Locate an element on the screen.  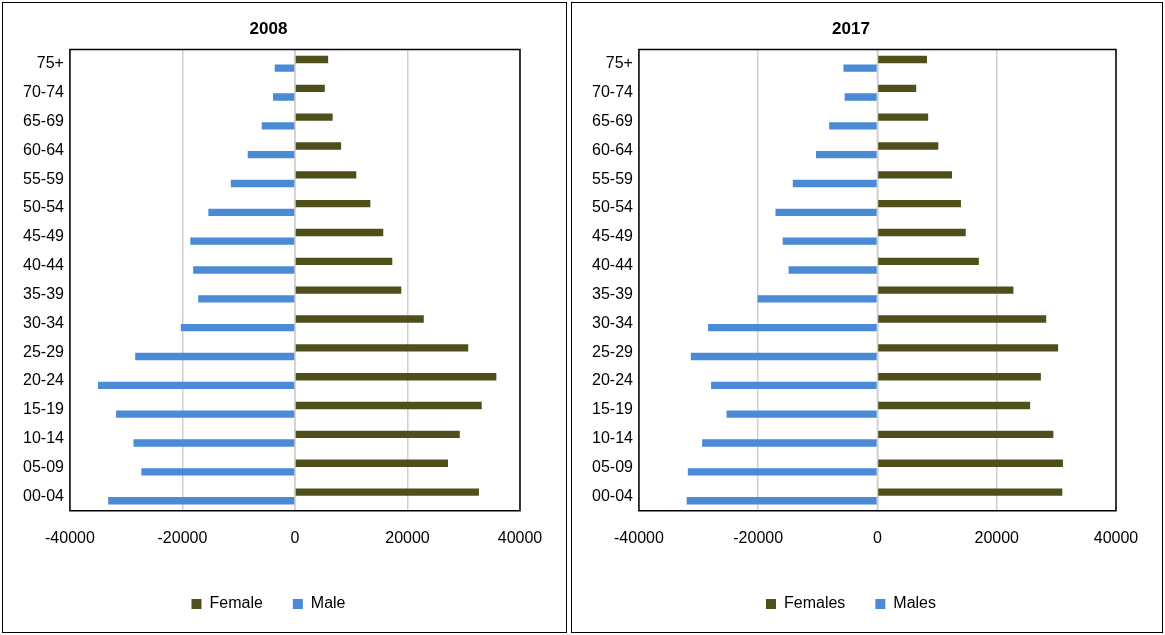
legend-label: Males is located at coordinates (915, 603).